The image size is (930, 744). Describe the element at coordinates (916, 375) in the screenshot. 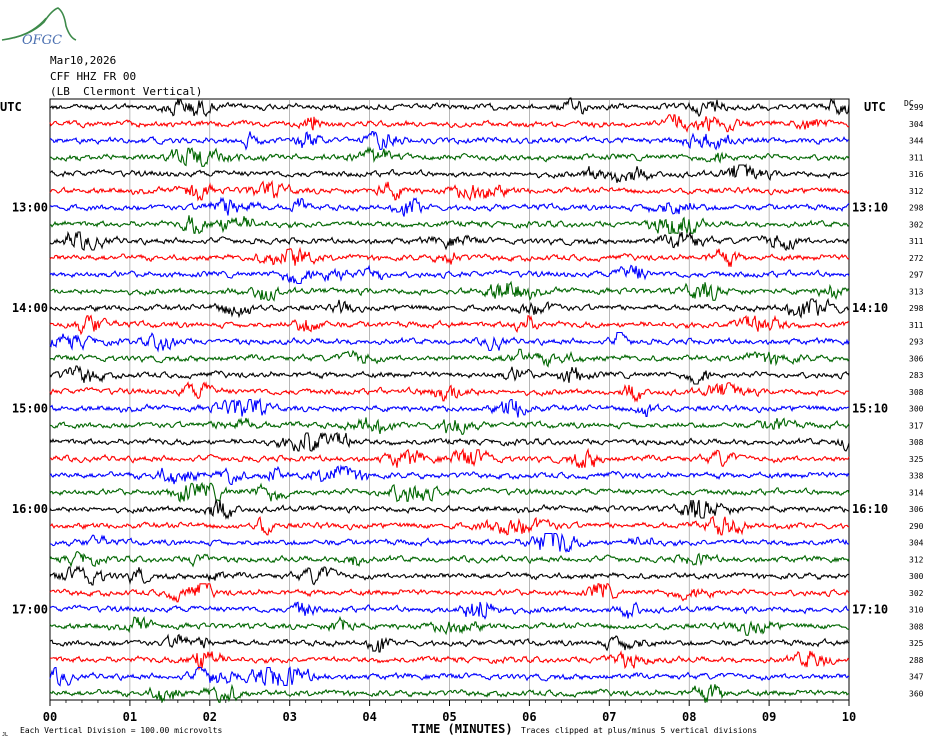

I see `dc-offset-label: 283` at that location.